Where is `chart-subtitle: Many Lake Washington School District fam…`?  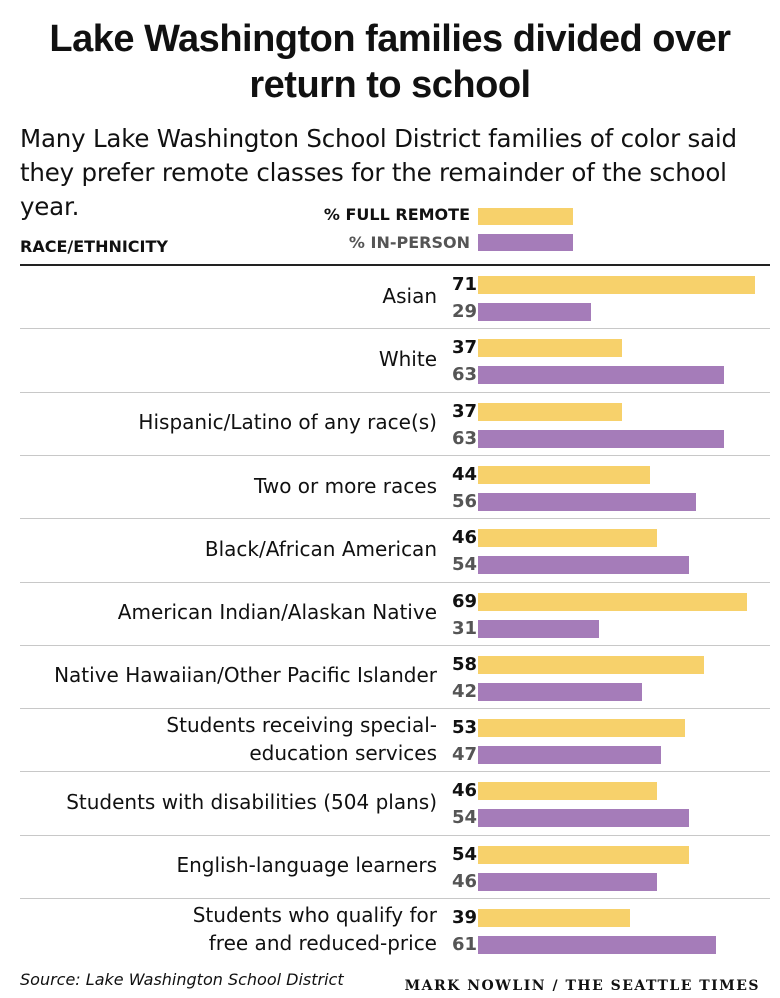 chart-subtitle: Many Lake Washington School District fam… is located at coordinates (378, 172).